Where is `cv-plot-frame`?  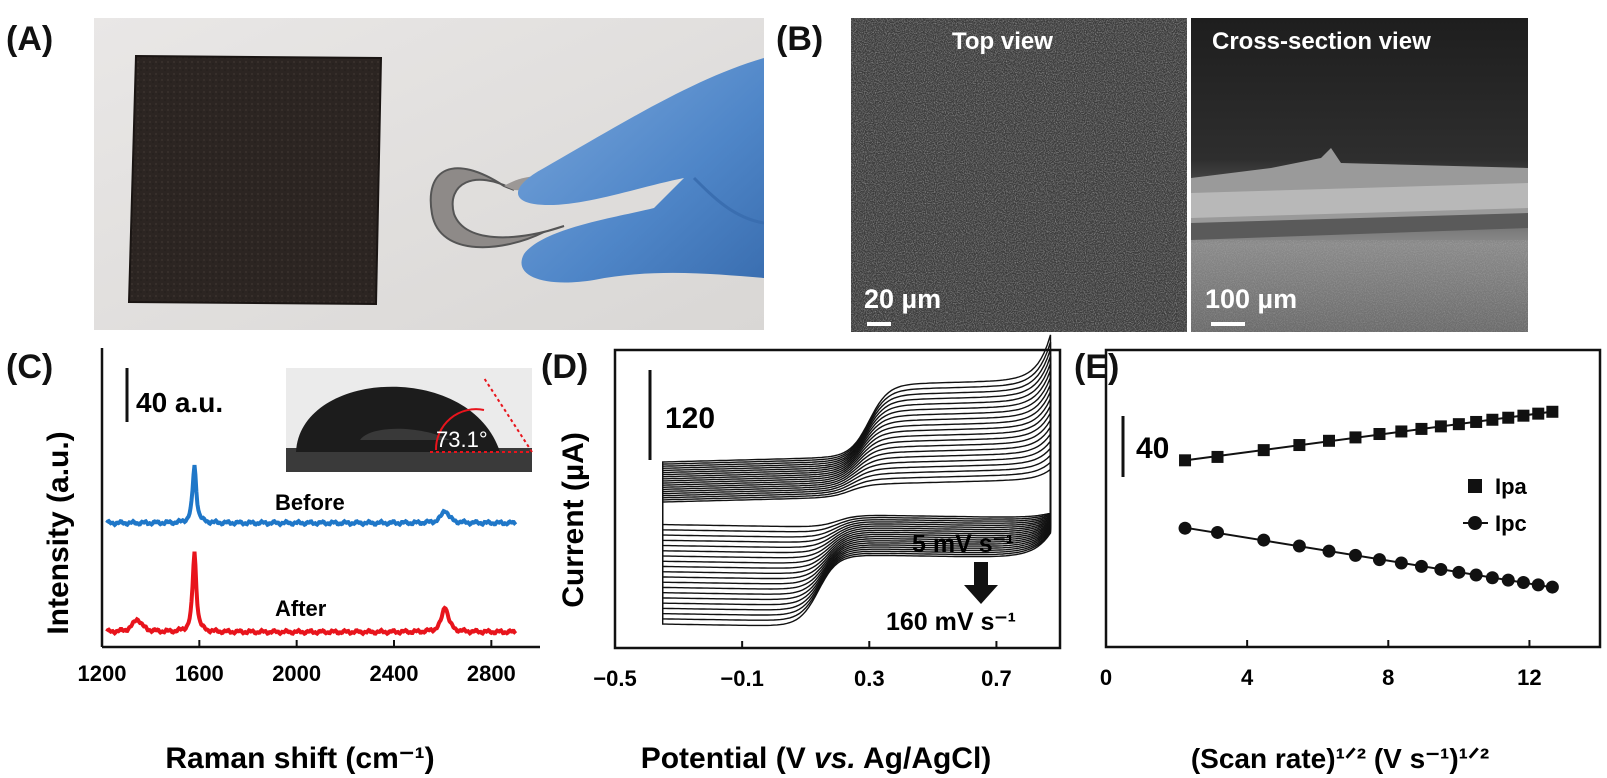 cv-plot-frame is located at coordinates (837, 499).